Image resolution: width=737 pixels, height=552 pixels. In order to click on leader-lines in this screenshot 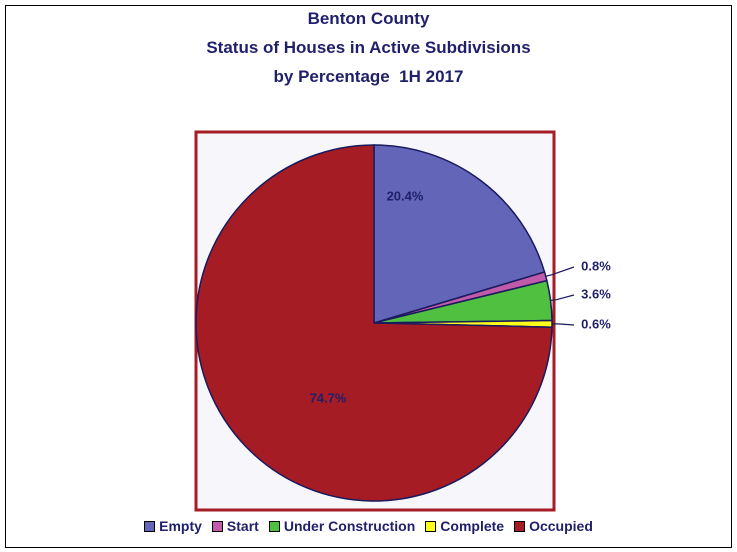, I will do `click(560, 296)`.